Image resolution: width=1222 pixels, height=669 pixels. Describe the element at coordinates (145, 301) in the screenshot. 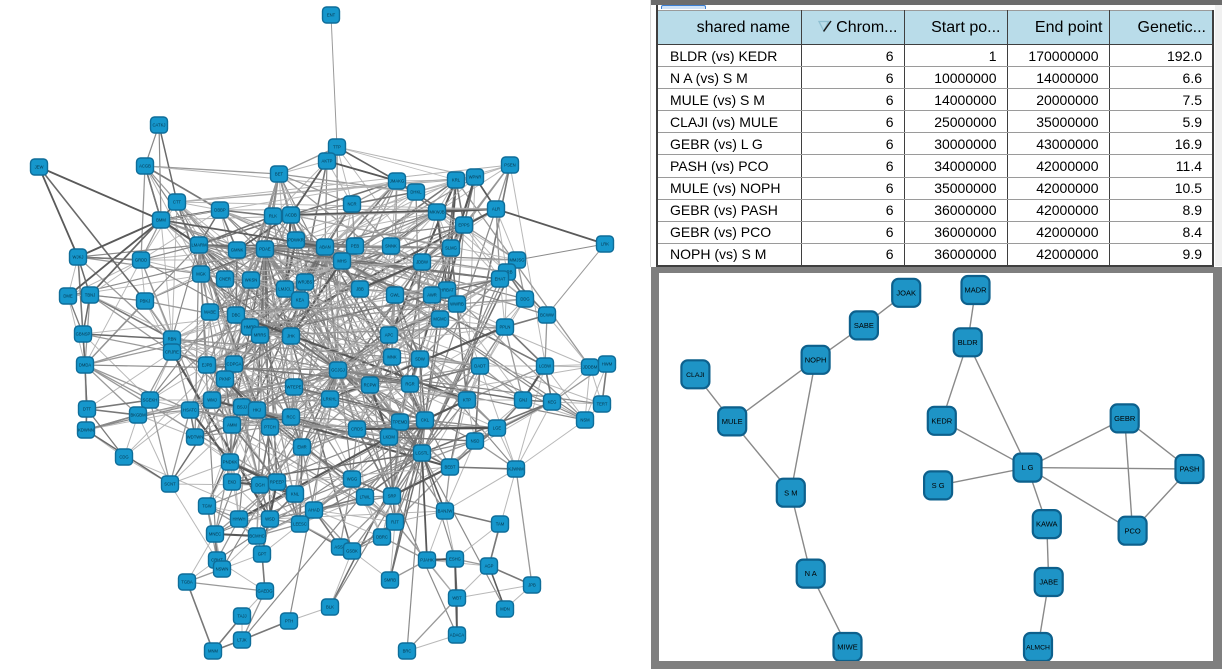

I see `svg-text: PBKJ` at that location.